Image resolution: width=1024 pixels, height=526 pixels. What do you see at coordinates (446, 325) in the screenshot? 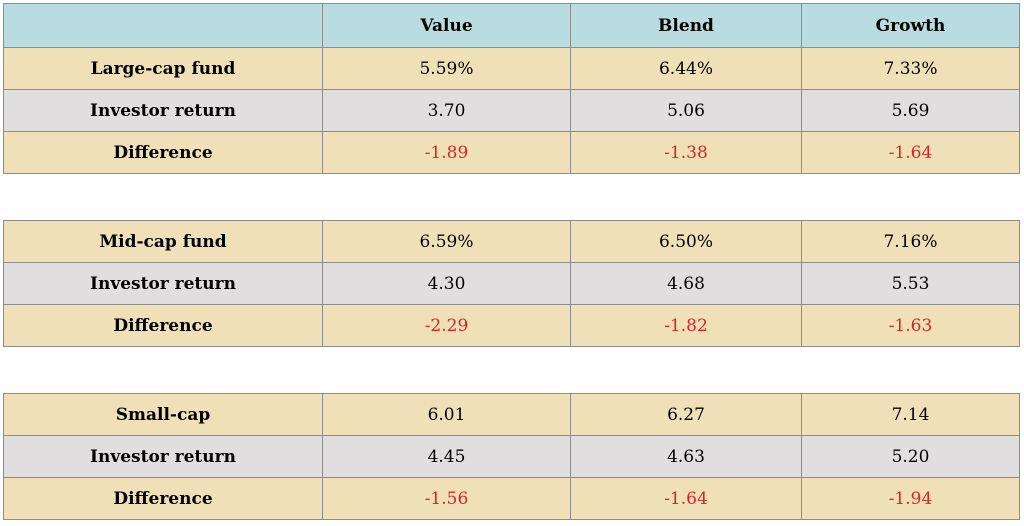
I see `cell-value: -2.29` at bounding box center [446, 325].